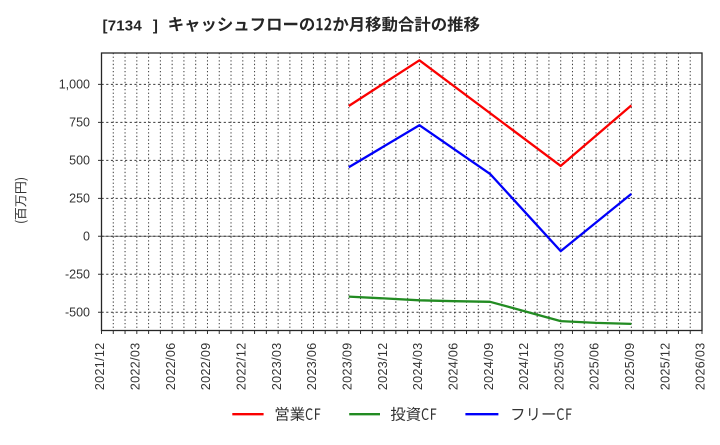  I want to click on svg-text: [7134, so click(123, 26).